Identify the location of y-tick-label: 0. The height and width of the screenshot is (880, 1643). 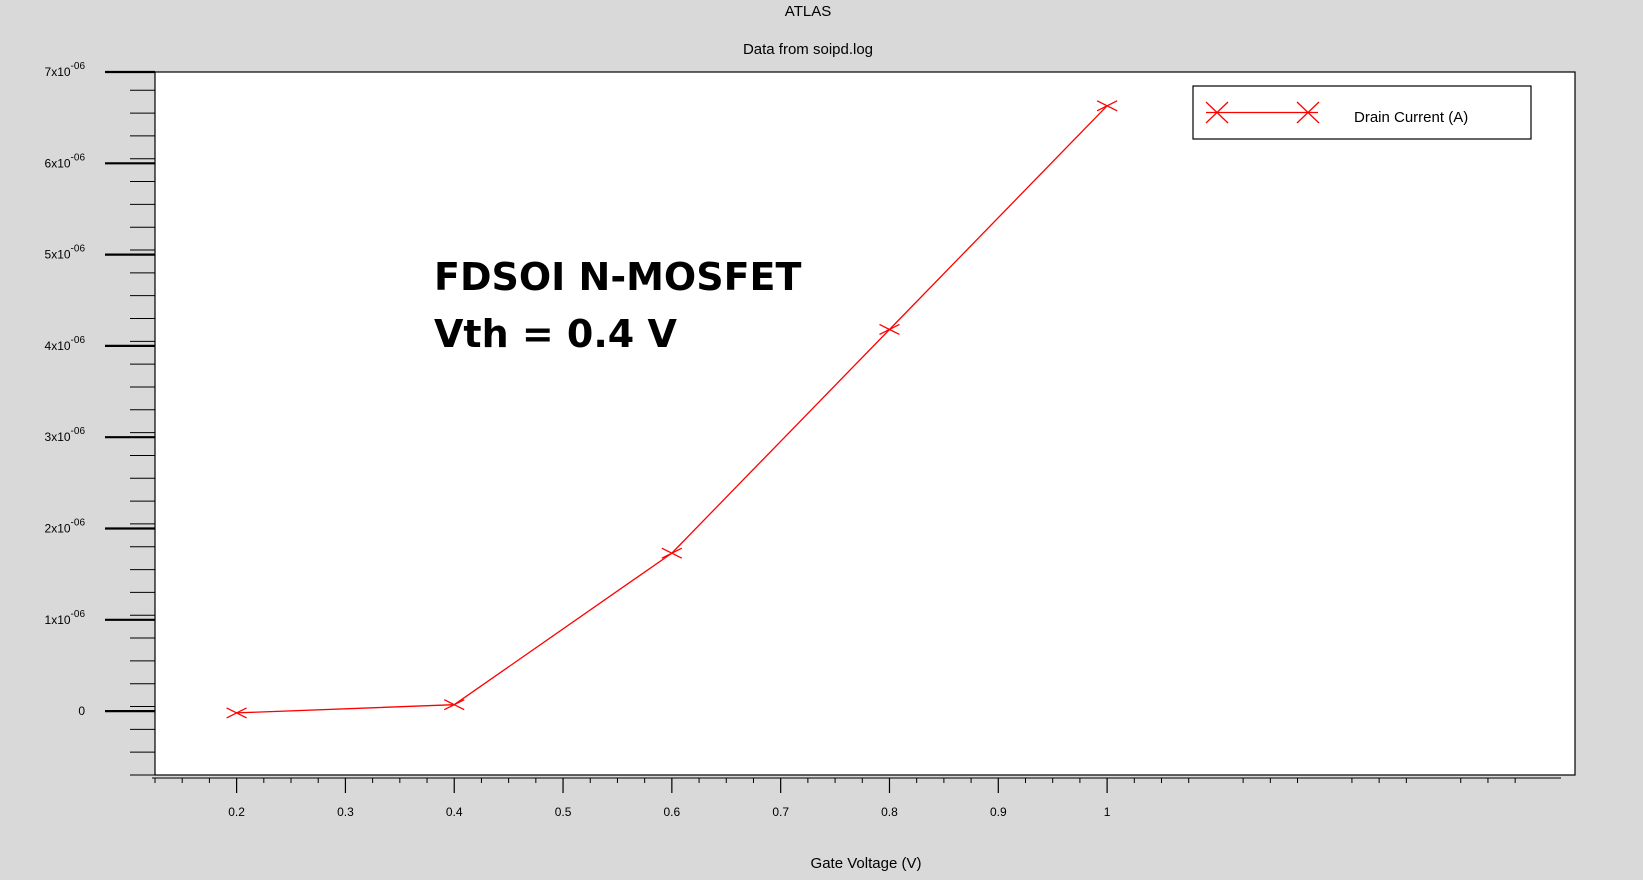
(81, 711).